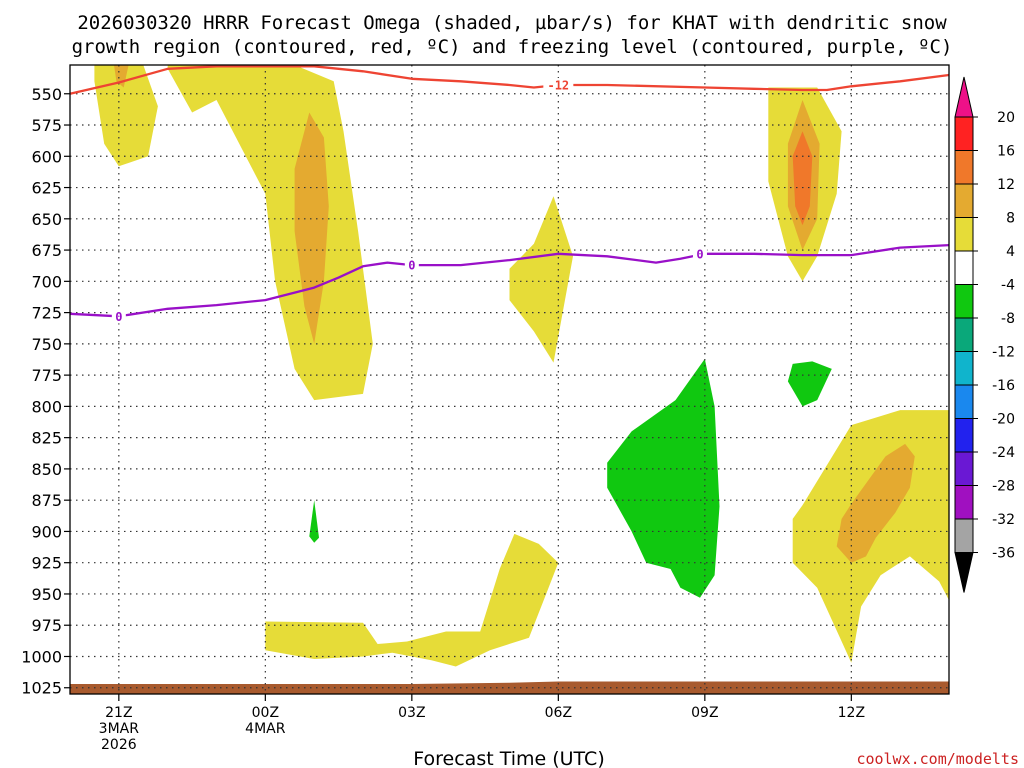  Describe the element at coordinates (509, 687) in the screenshot. I see `surface-ground-strip` at that location.